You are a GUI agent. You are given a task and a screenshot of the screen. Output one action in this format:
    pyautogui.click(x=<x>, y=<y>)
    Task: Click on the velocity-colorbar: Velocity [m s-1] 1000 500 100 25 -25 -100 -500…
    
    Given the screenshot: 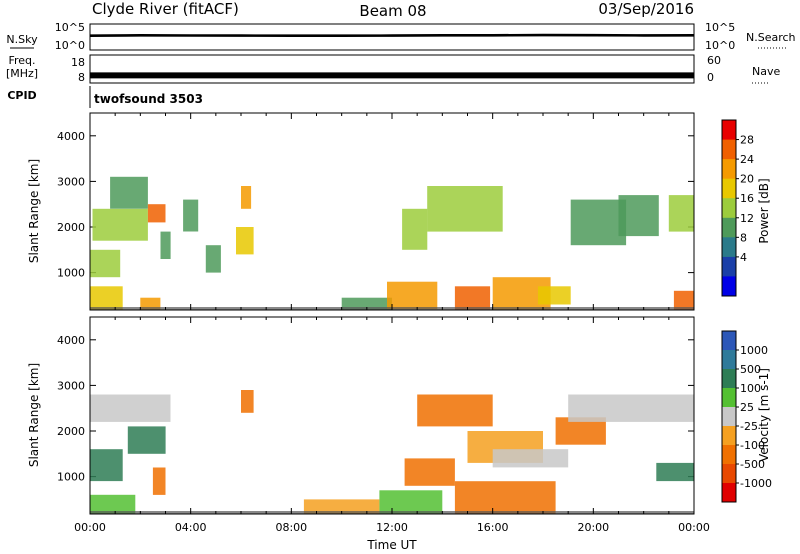 What is the action you would take?
    pyautogui.click(x=746, y=416)
    